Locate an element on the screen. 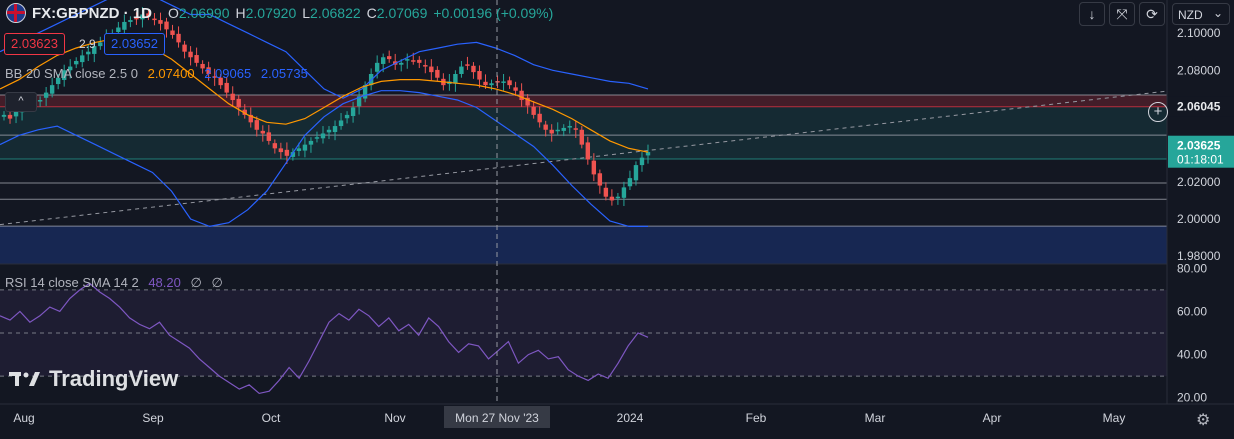 The width and height of the screenshot is (1234, 439). current-price-label: 2.03625 is located at coordinates (1199, 146).